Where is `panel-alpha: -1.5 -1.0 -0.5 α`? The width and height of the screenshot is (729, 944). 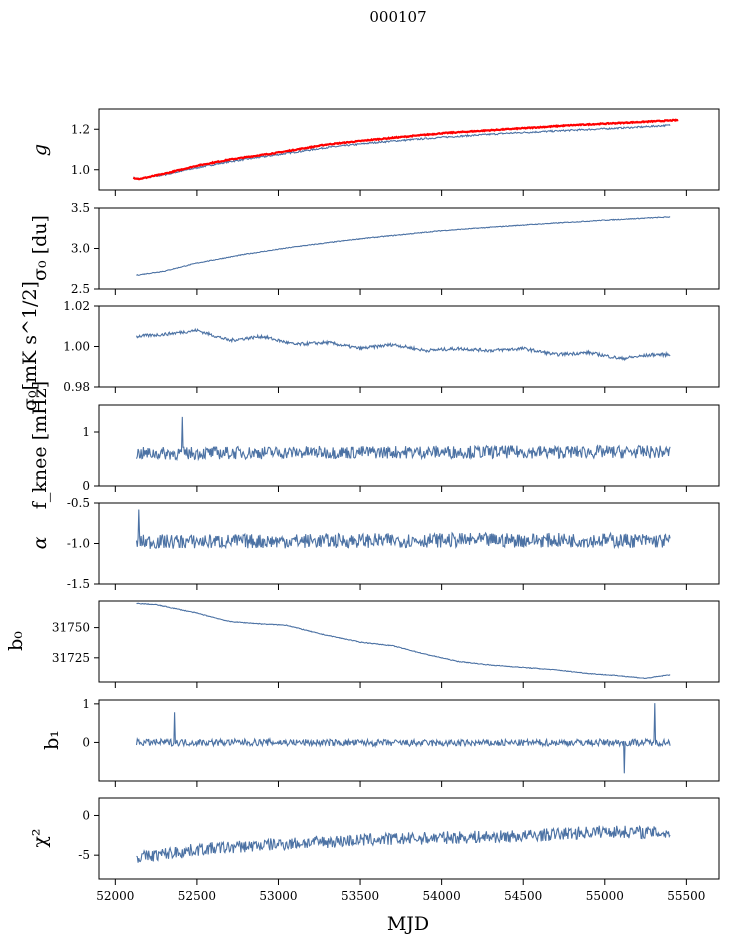
panel-alpha: -1.5 -1.0 -0.5 α is located at coordinates (374, 543).